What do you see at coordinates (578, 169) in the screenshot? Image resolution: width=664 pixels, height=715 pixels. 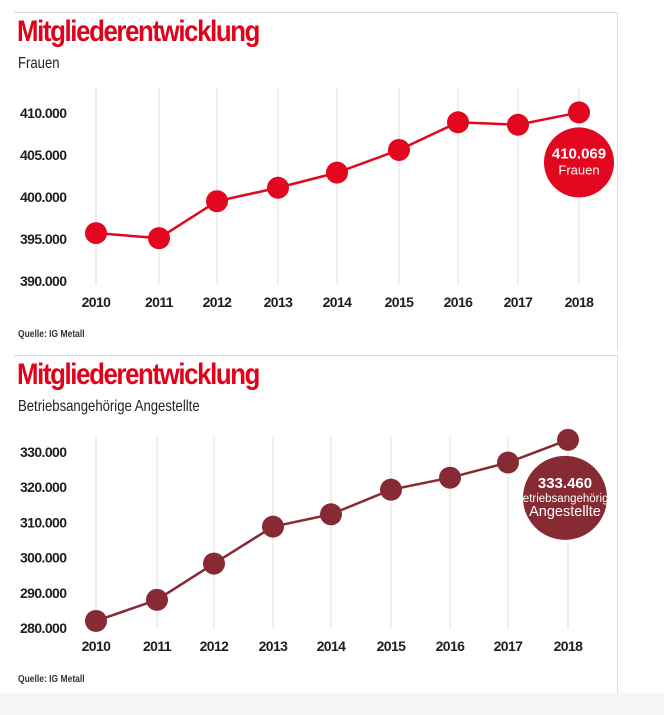 I see `annotation-label: Frauen` at bounding box center [578, 169].